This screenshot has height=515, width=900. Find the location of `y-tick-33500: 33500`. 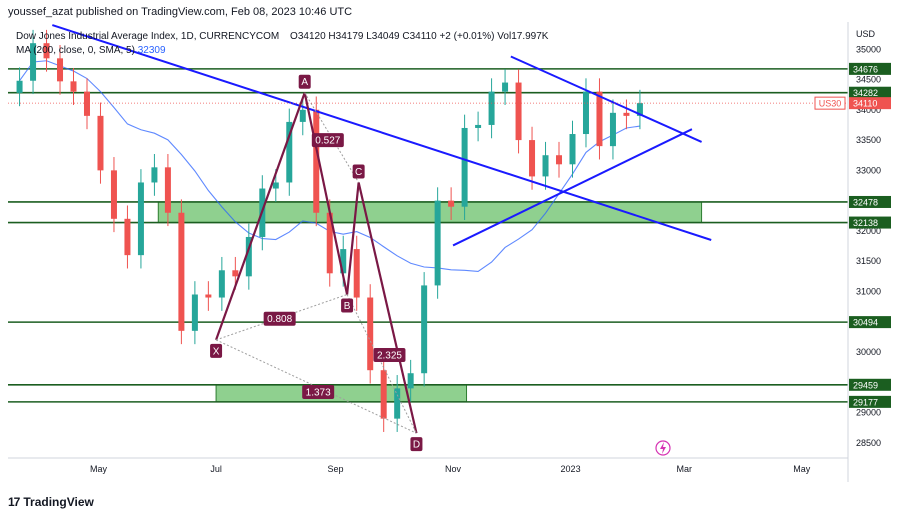

y-tick-33500: 33500 is located at coordinates (868, 140).